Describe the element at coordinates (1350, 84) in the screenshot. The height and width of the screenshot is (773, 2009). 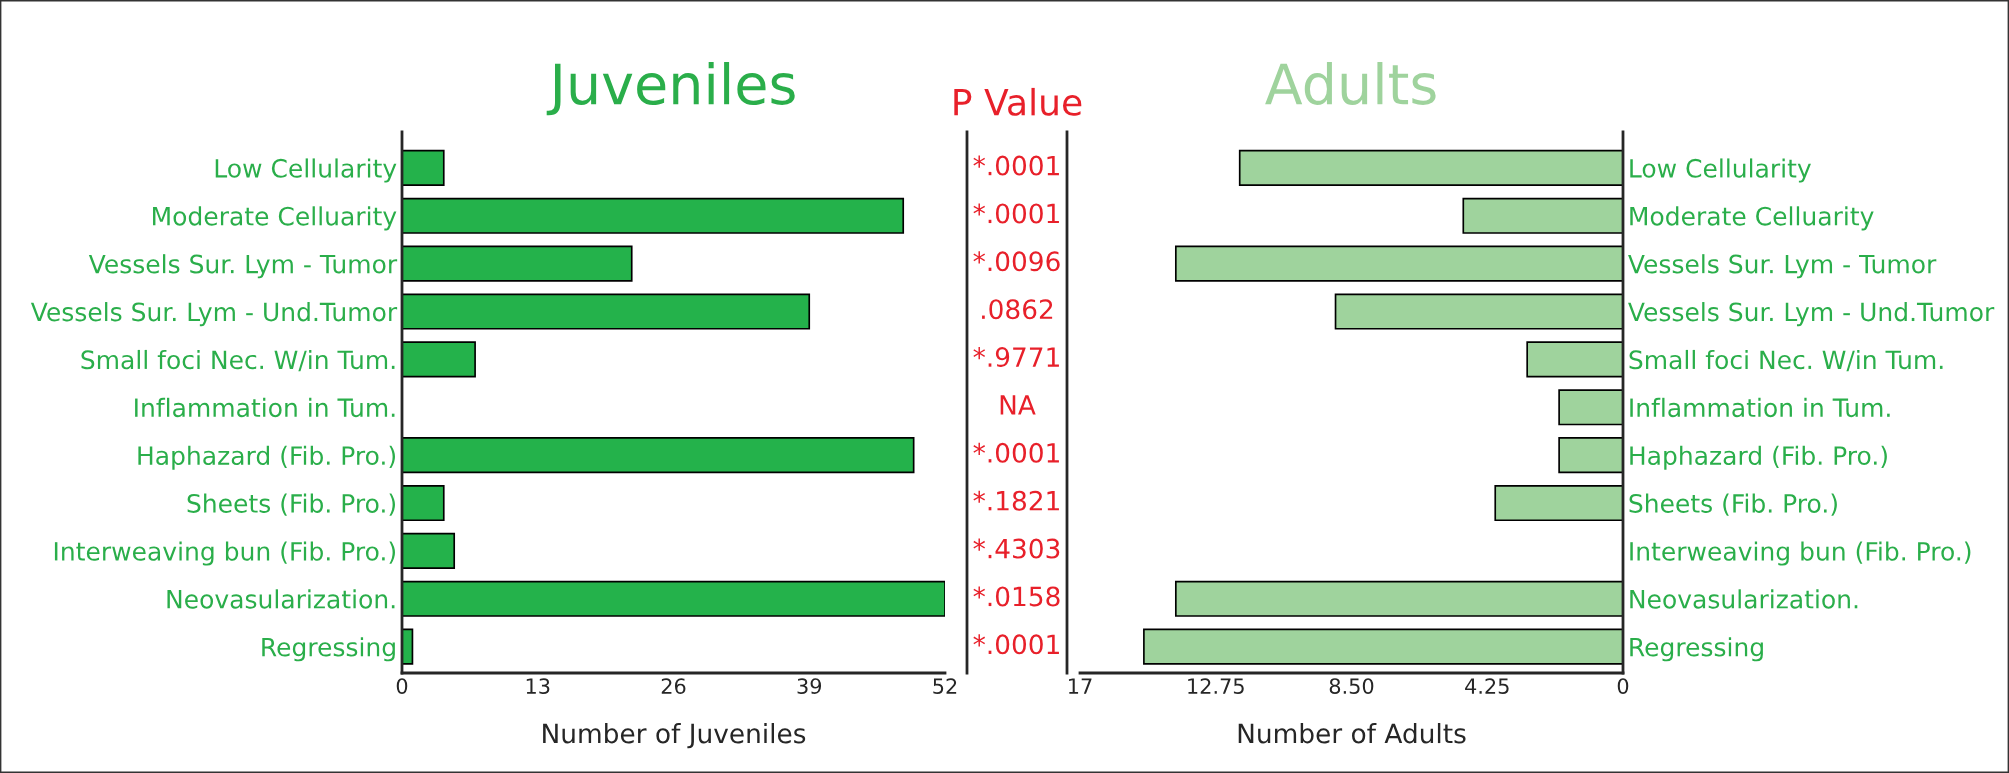
I see `chart-title: Adults` at that location.